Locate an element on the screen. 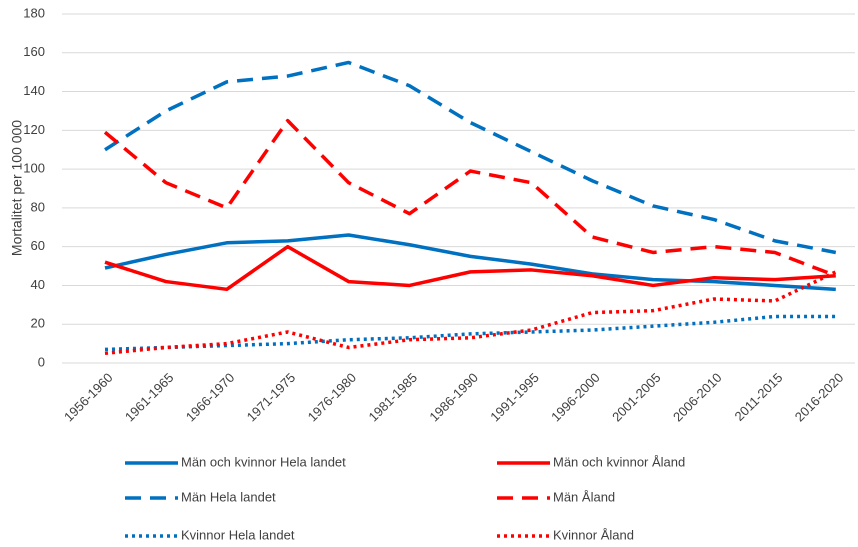 This screenshot has width=858, height=547. y-tick-label: 0 is located at coordinates (41, 361).